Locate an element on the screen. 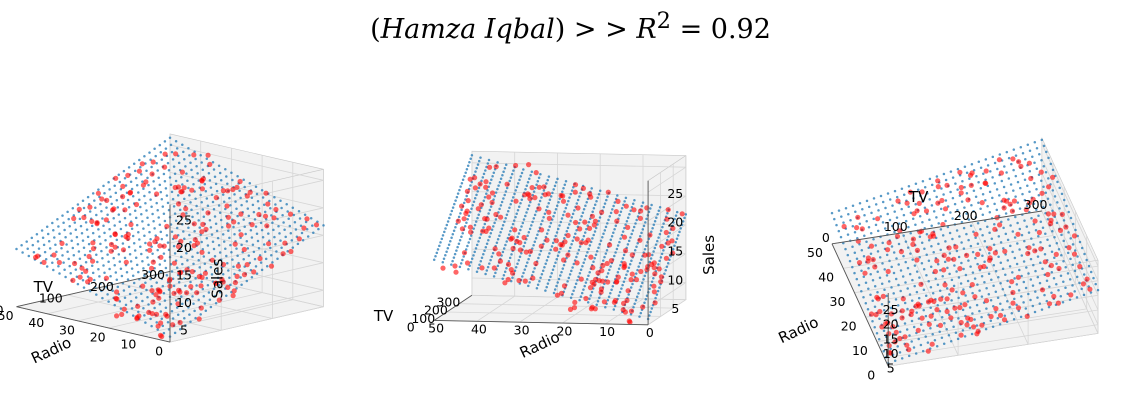 The height and width of the screenshot is (415, 1141). regression-plane is located at coordinates (560, 237).